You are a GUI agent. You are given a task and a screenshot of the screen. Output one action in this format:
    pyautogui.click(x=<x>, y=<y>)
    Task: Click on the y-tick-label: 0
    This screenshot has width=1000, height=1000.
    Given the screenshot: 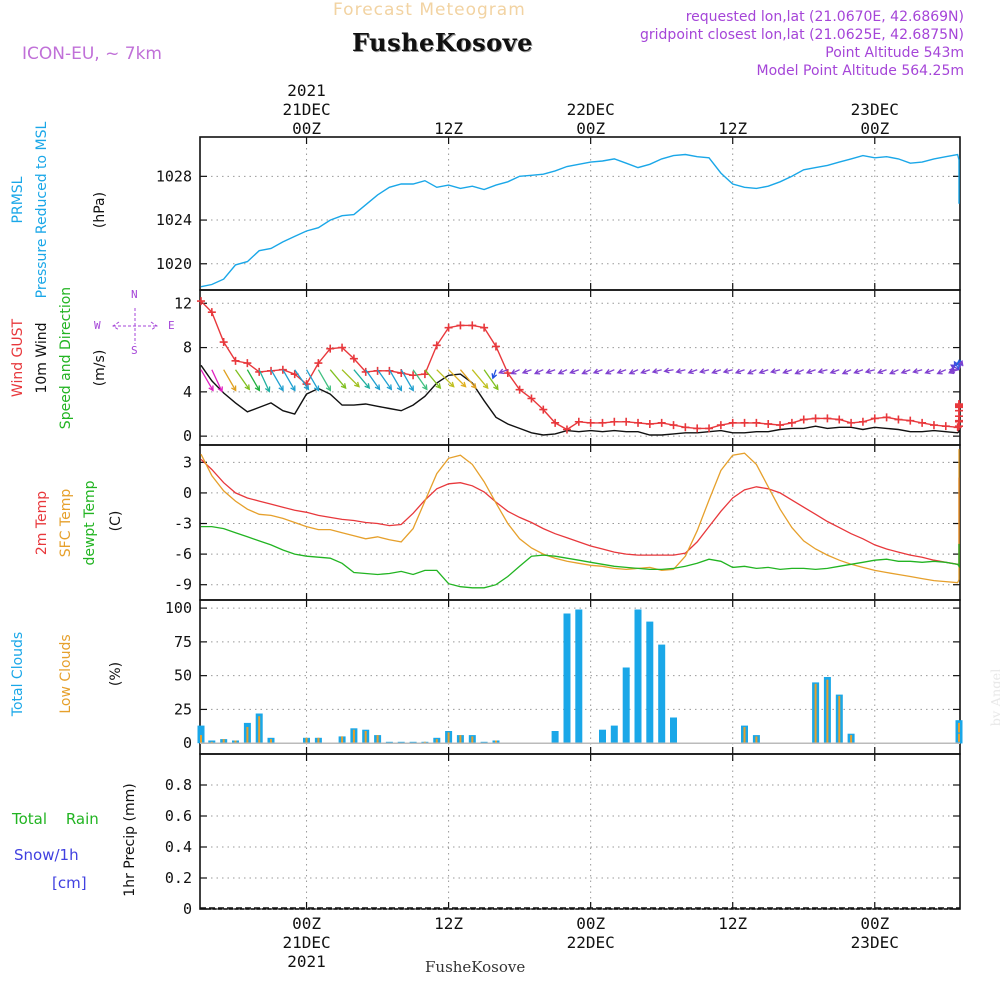 What is the action you would take?
    pyautogui.click(x=187, y=743)
    